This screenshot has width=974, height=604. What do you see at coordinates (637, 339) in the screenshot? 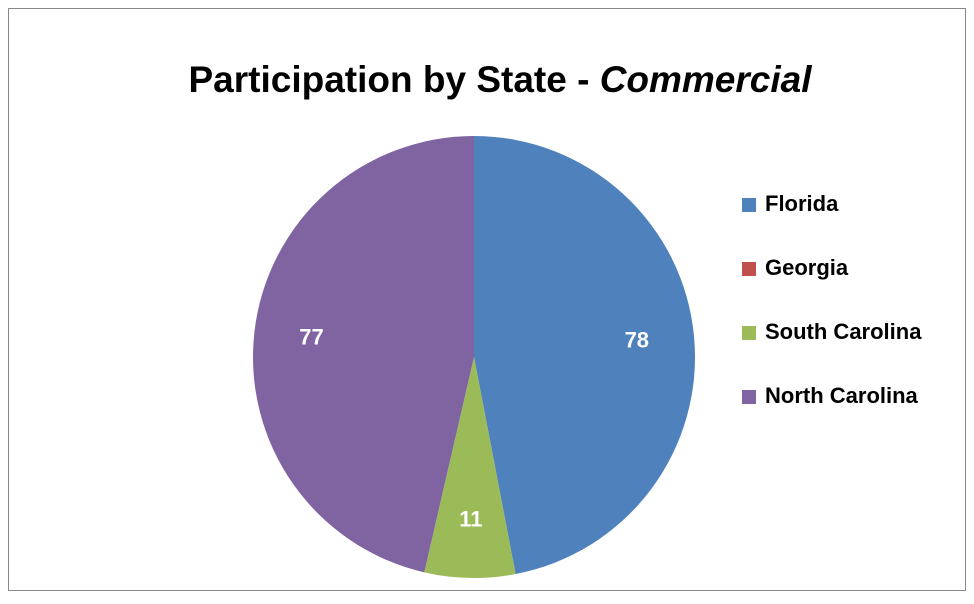
I see `data-label: 78` at bounding box center [637, 339].